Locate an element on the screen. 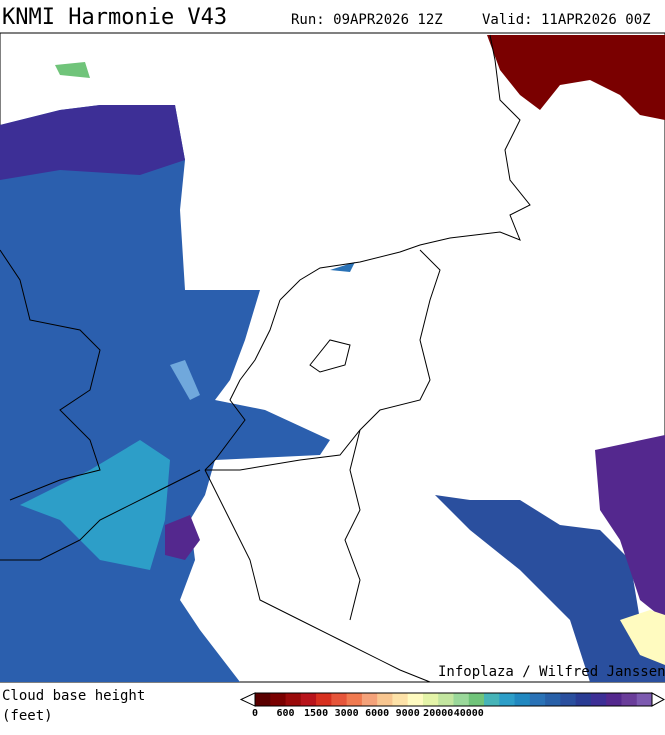  colorbar-tick-label: 9000 is located at coordinates (408, 713).